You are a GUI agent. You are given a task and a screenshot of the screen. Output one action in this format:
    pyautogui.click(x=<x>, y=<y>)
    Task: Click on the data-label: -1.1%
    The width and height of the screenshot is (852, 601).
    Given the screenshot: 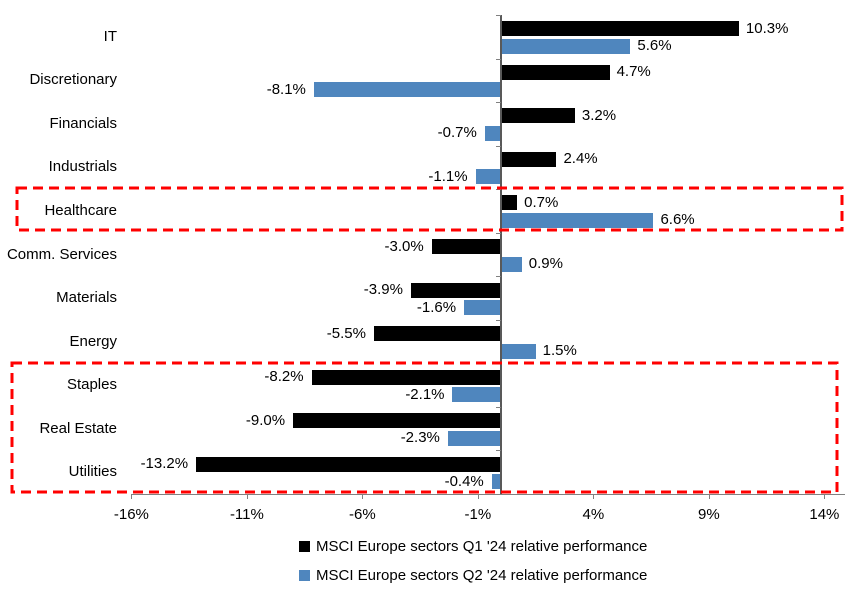 What is the action you would take?
    pyautogui.click(x=448, y=176)
    